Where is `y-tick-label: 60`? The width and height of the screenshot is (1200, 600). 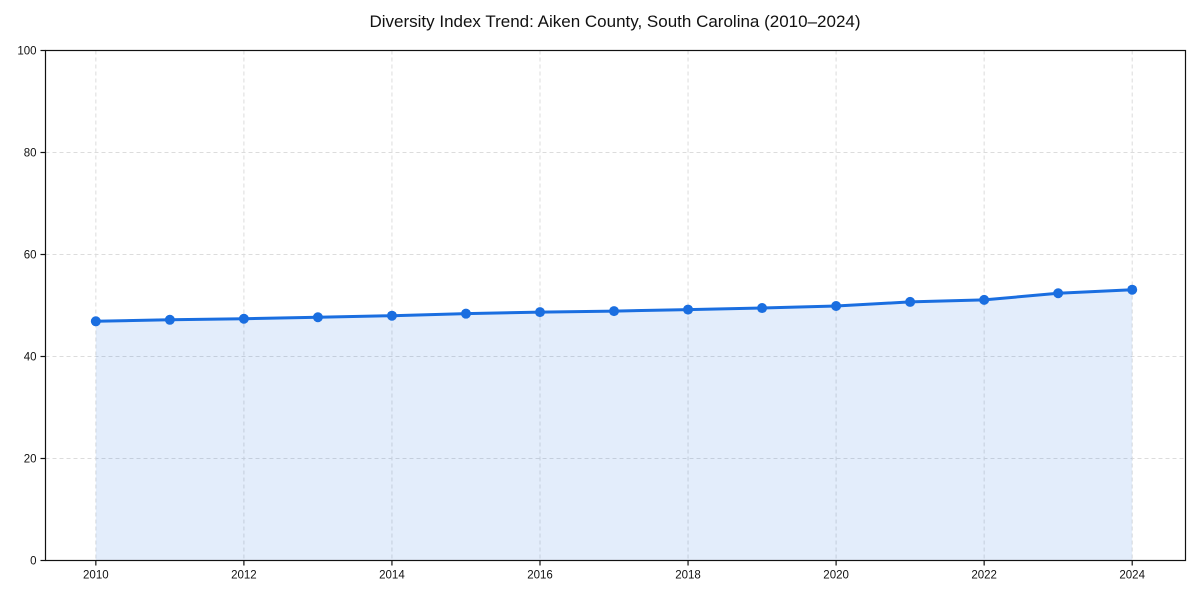 y-tick-label: 60 is located at coordinates (30, 256).